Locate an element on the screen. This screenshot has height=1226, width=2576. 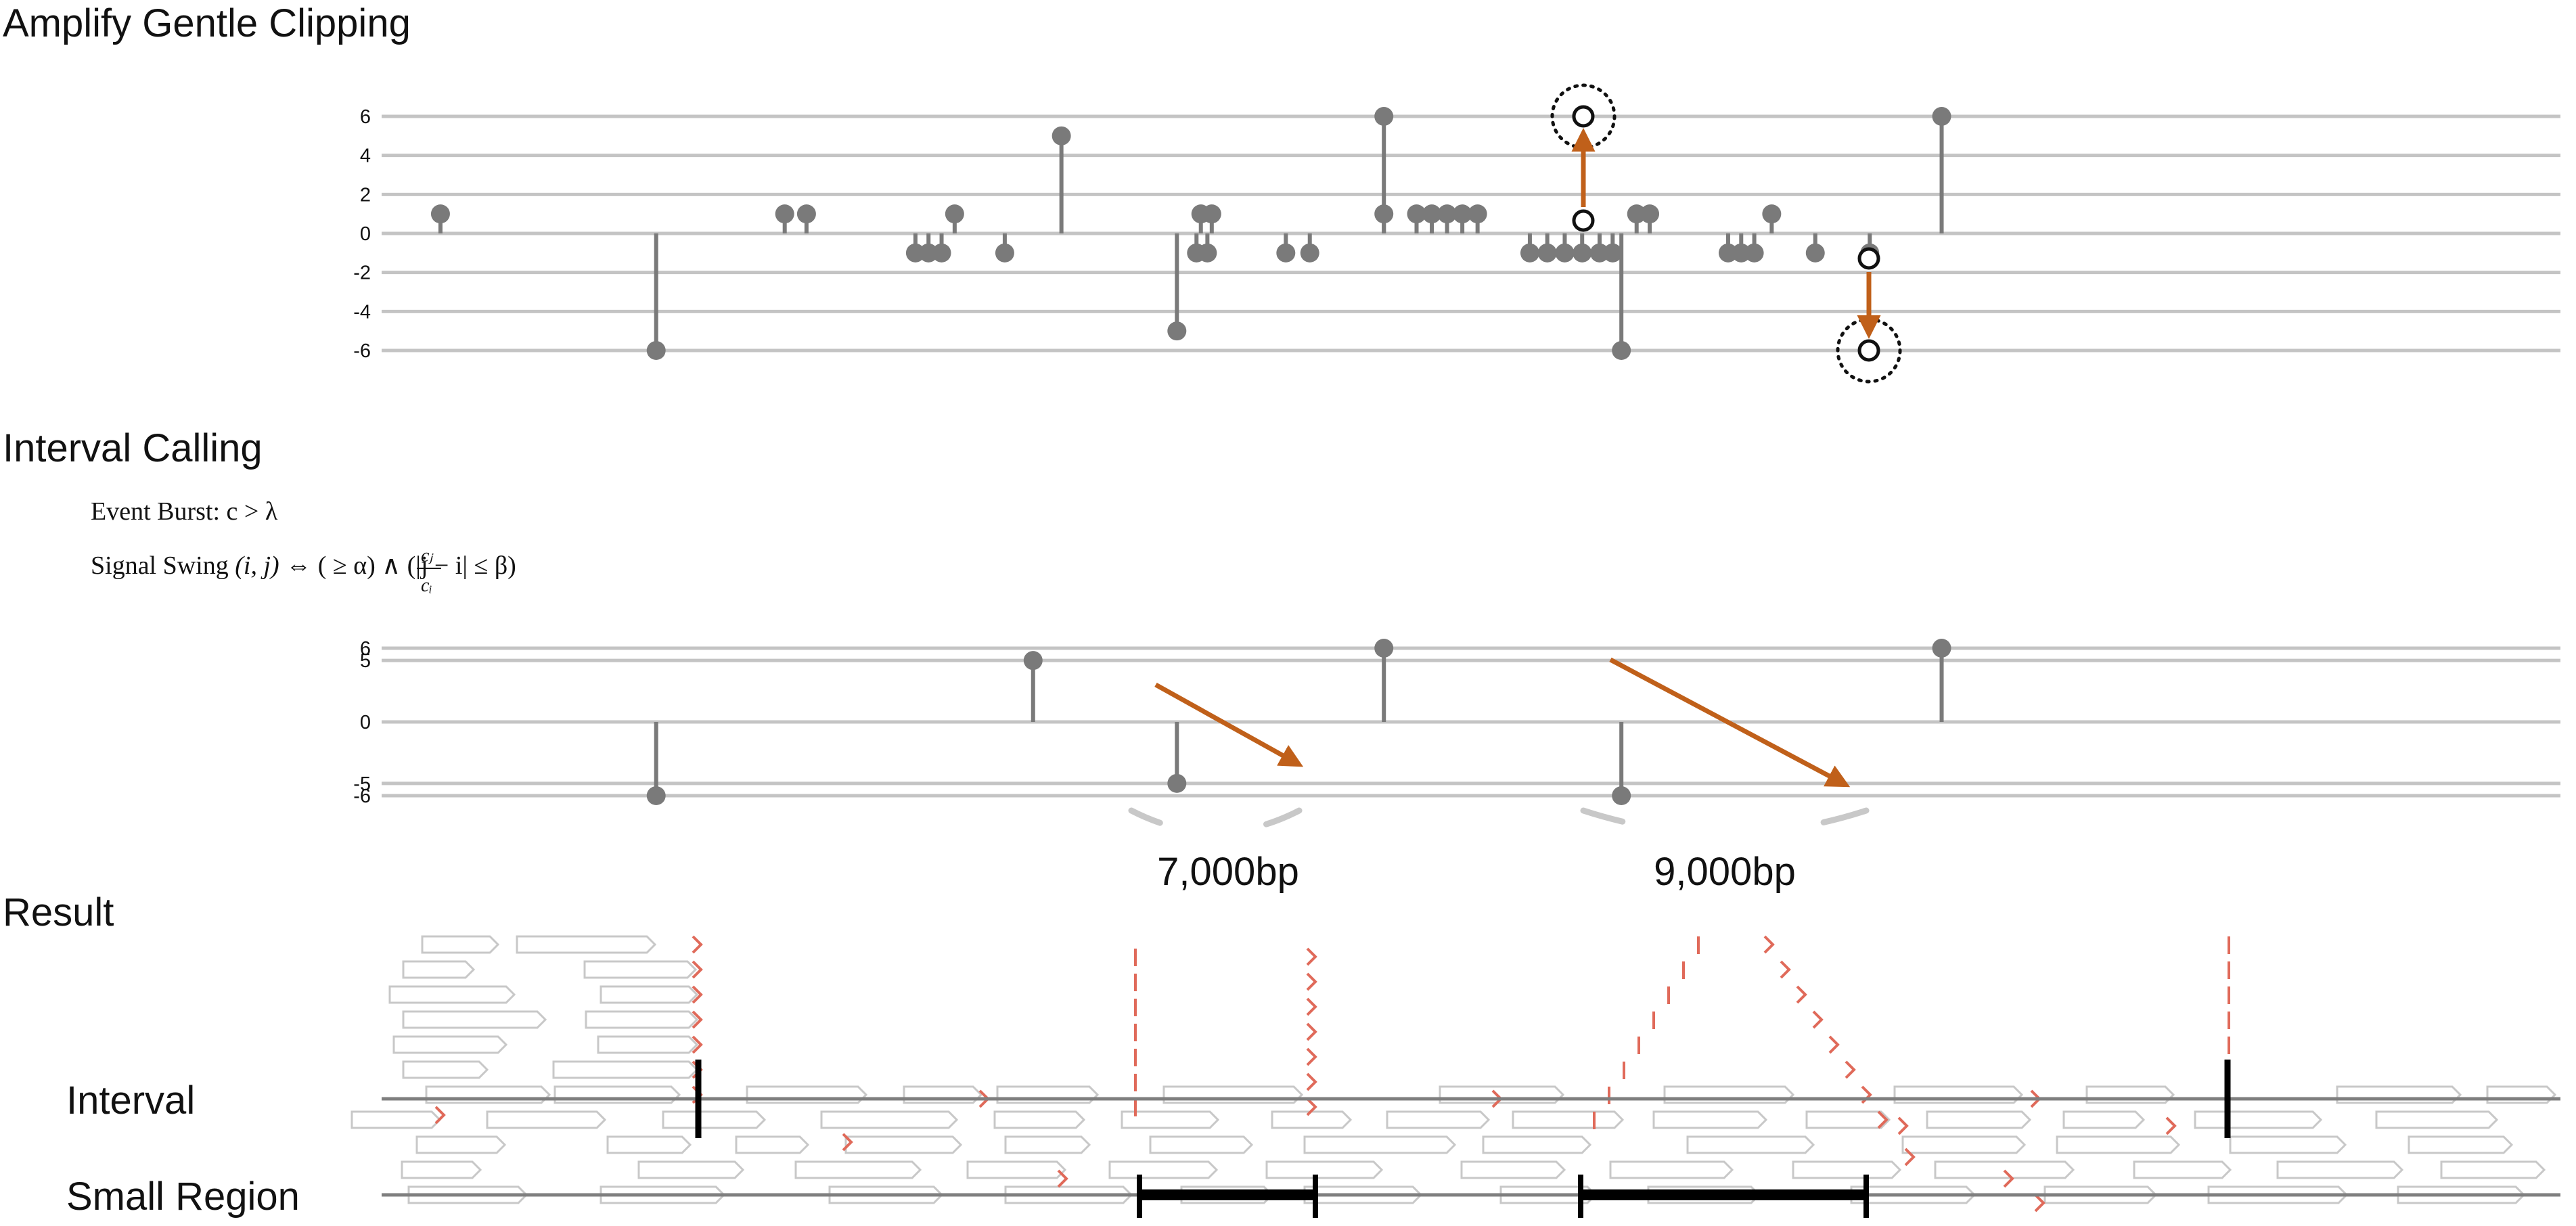
interval-tick-label: -5 is located at coordinates (362, 784).